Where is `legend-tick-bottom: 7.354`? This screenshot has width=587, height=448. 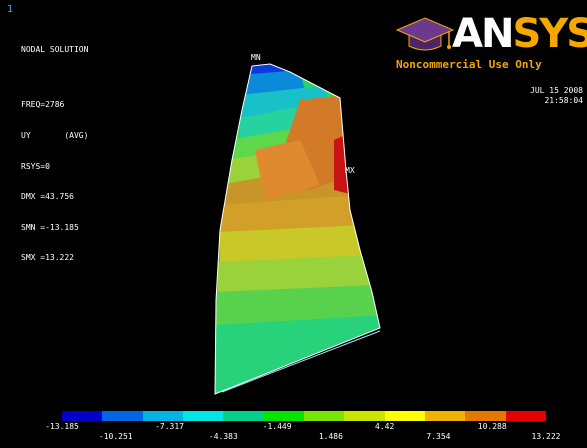
legend-tick-bottom: 7.354 is located at coordinates (438, 436).